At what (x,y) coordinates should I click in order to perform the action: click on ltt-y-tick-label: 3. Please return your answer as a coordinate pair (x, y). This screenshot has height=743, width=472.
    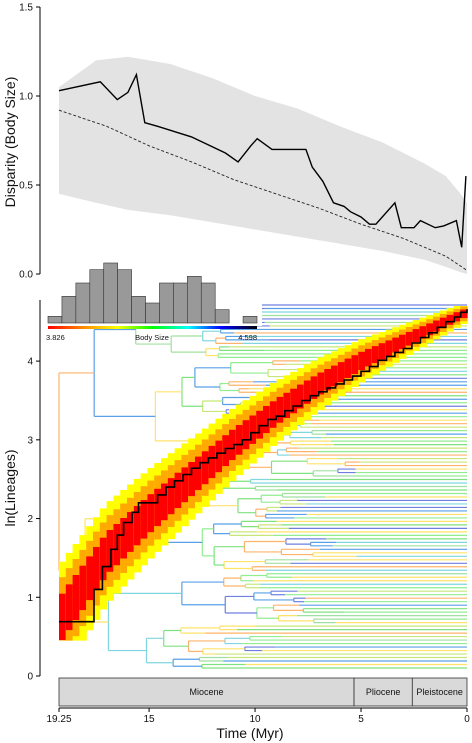
    Looking at the image, I should click on (30, 440).